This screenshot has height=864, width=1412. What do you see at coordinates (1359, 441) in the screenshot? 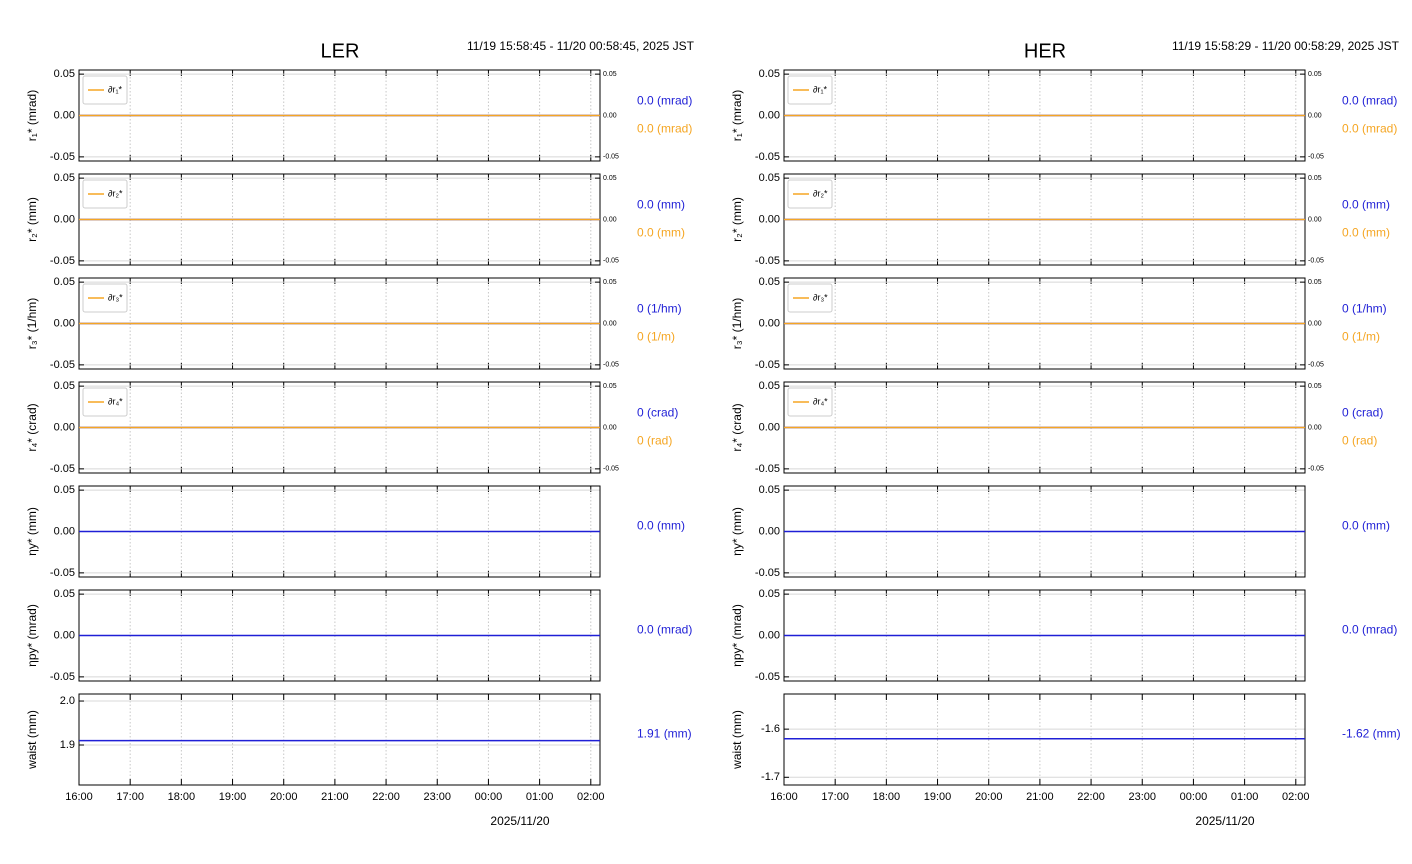
I see `current-value: 0 (rad)` at bounding box center [1359, 441].